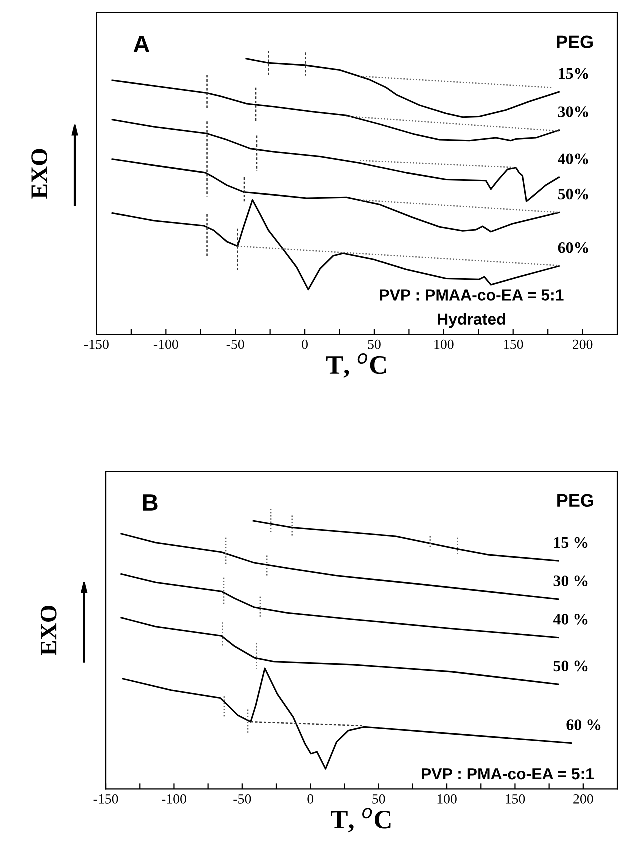 The height and width of the screenshot is (845, 620). Describe the element at coordinates (571, 581) in the screenshot. I see `series-label: 30 %` at that location.